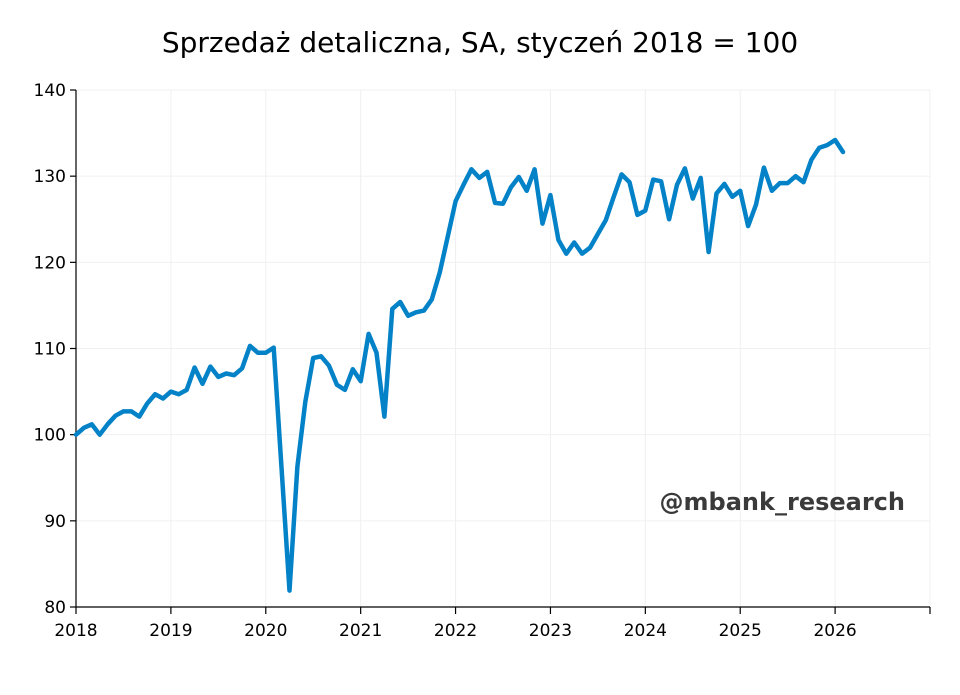  Describe the element at coordinates (550, 631) in the screenshot. I see `x-tick-label: 2023` at that location.